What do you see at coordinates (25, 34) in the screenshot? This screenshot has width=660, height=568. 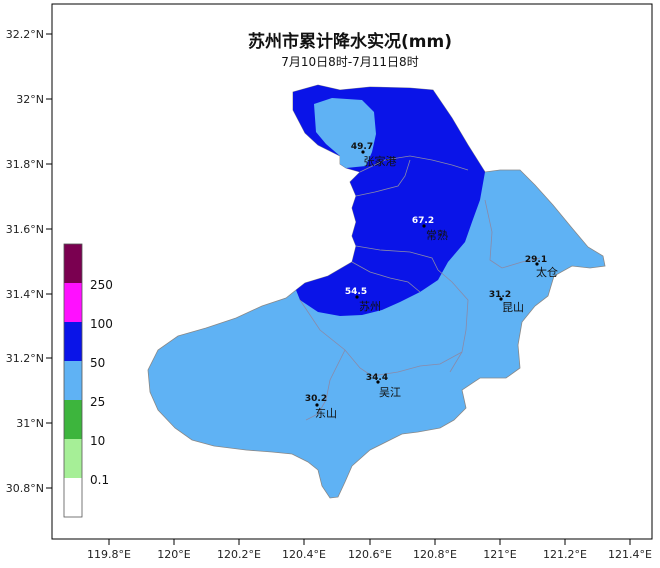 I see `y-tick-label: 32.2°N` at bounding box center [25, 34].